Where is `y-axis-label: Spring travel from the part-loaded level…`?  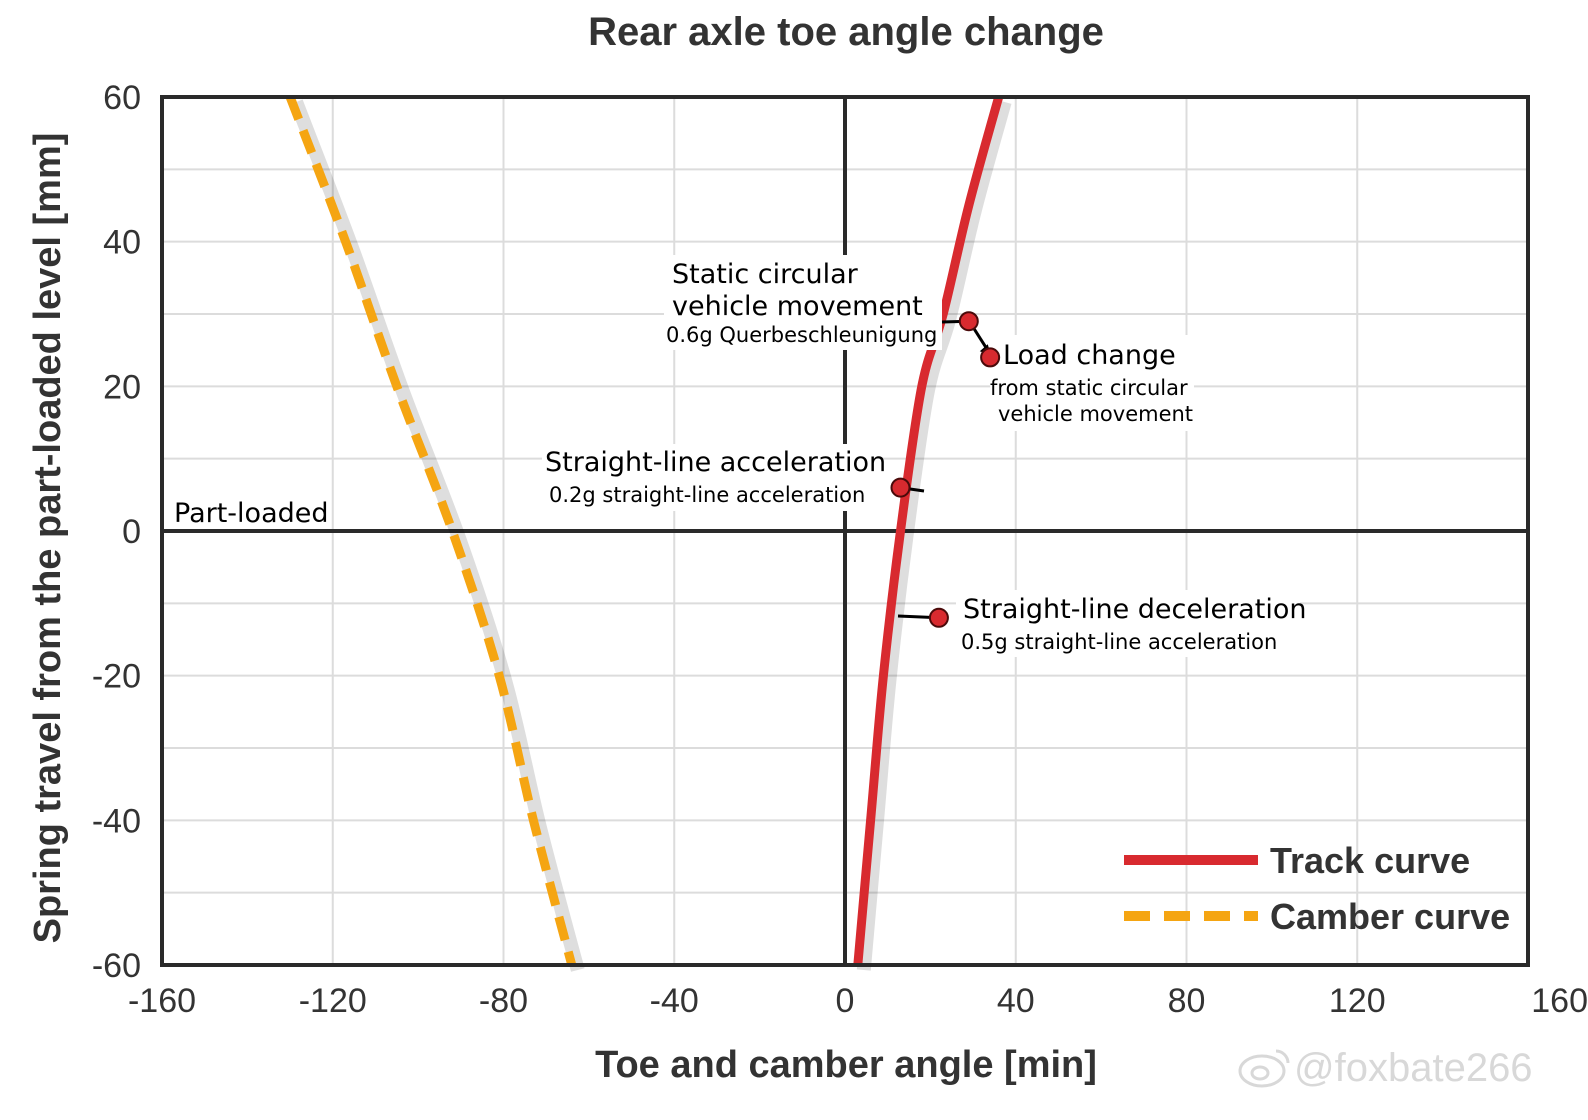
y-axis-label: Spring travel from the part-loaded level… is located at coordinates (48, 538).